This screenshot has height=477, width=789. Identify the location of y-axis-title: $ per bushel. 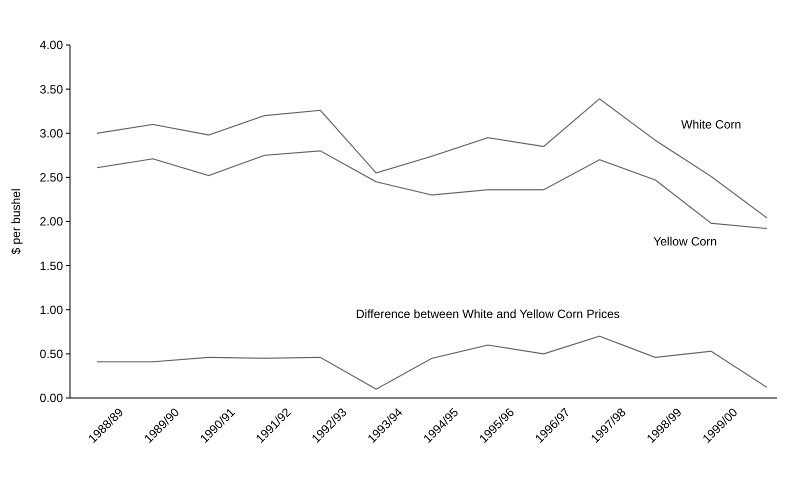
(16, 221).